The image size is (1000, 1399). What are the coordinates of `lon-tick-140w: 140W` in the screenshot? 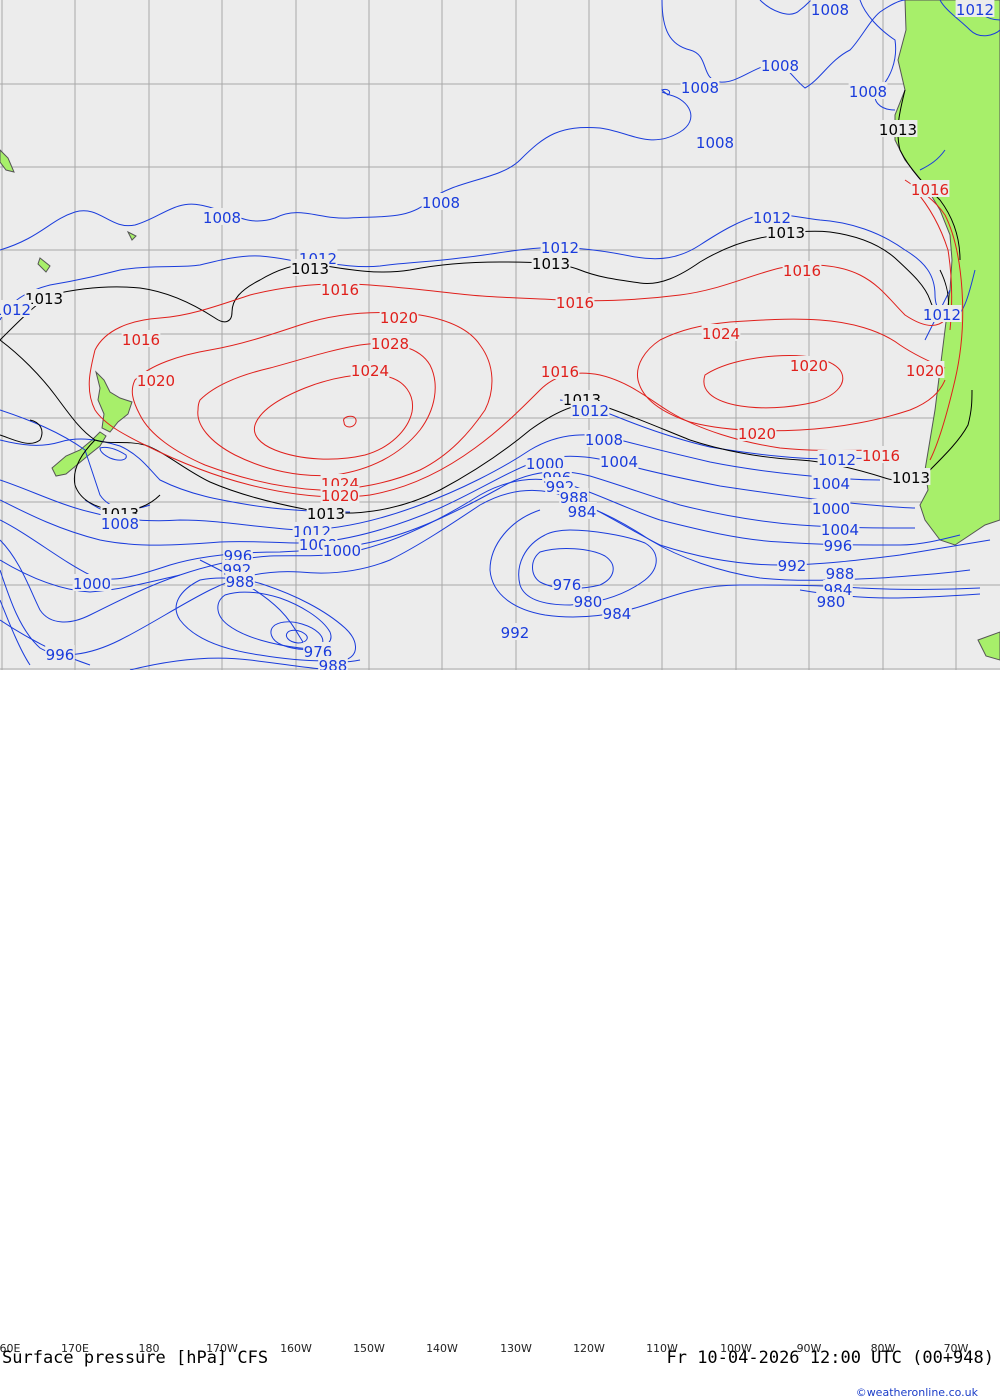 It's located at (442, 1348).